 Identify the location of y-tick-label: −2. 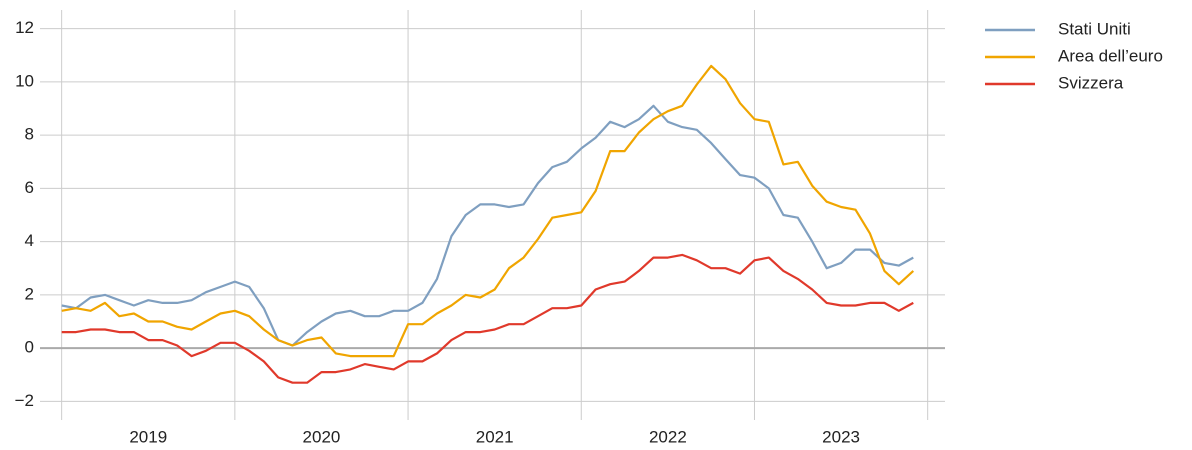
(24, 400).